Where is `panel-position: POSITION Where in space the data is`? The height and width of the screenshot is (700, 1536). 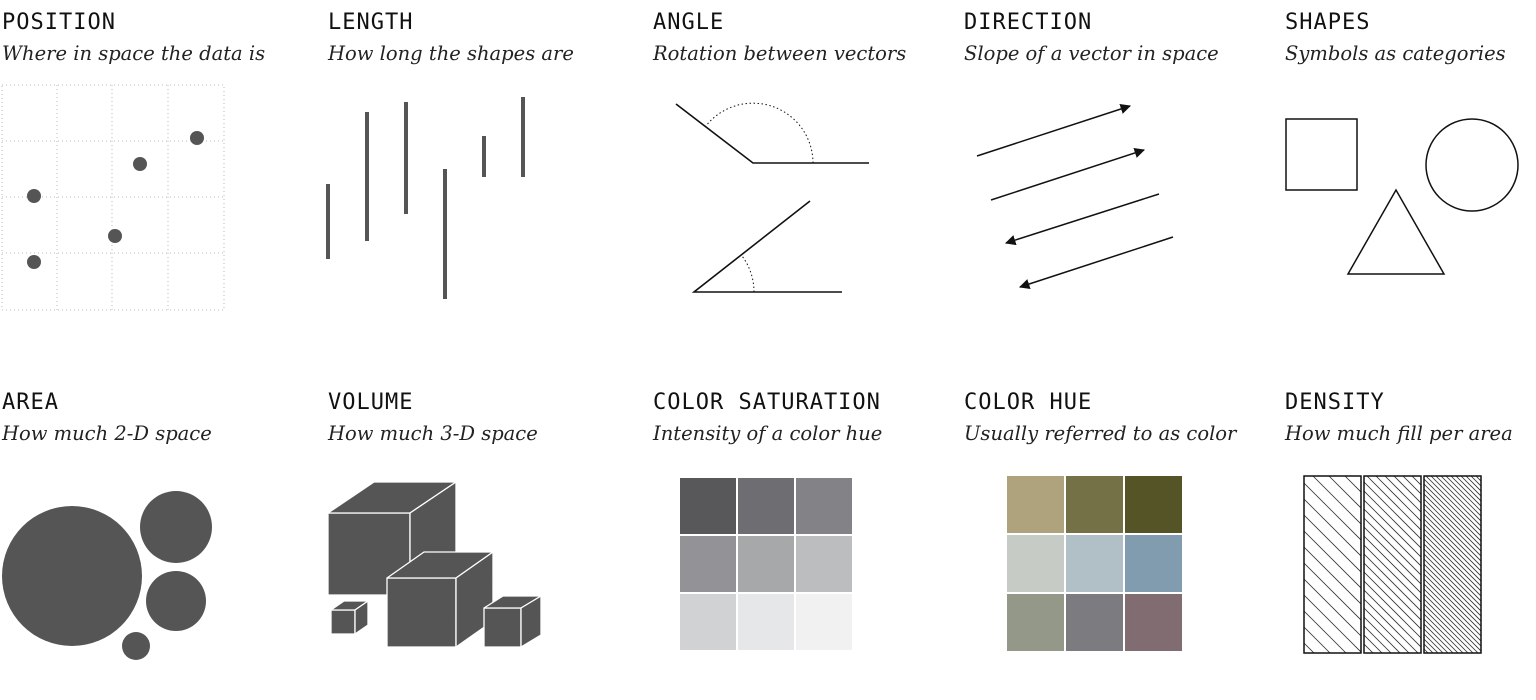
panel-position: POSITION Where in space the data is is located at coordinates (151, 160).